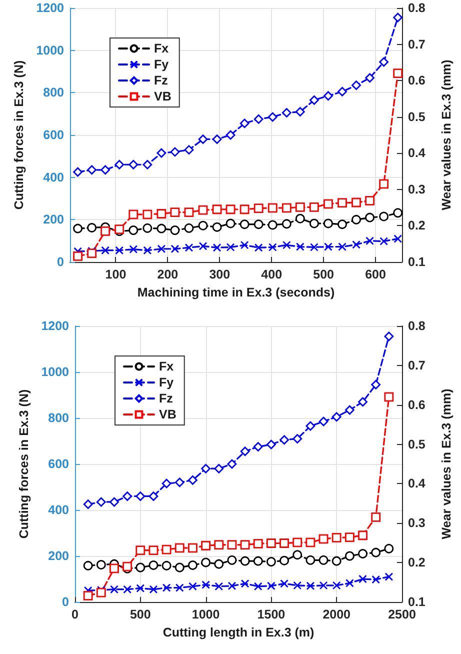 The image size is (461, 654). Describe the element at coordinates (271, 275) in the screenshot. I see `x-tick-label: 400` at that location.